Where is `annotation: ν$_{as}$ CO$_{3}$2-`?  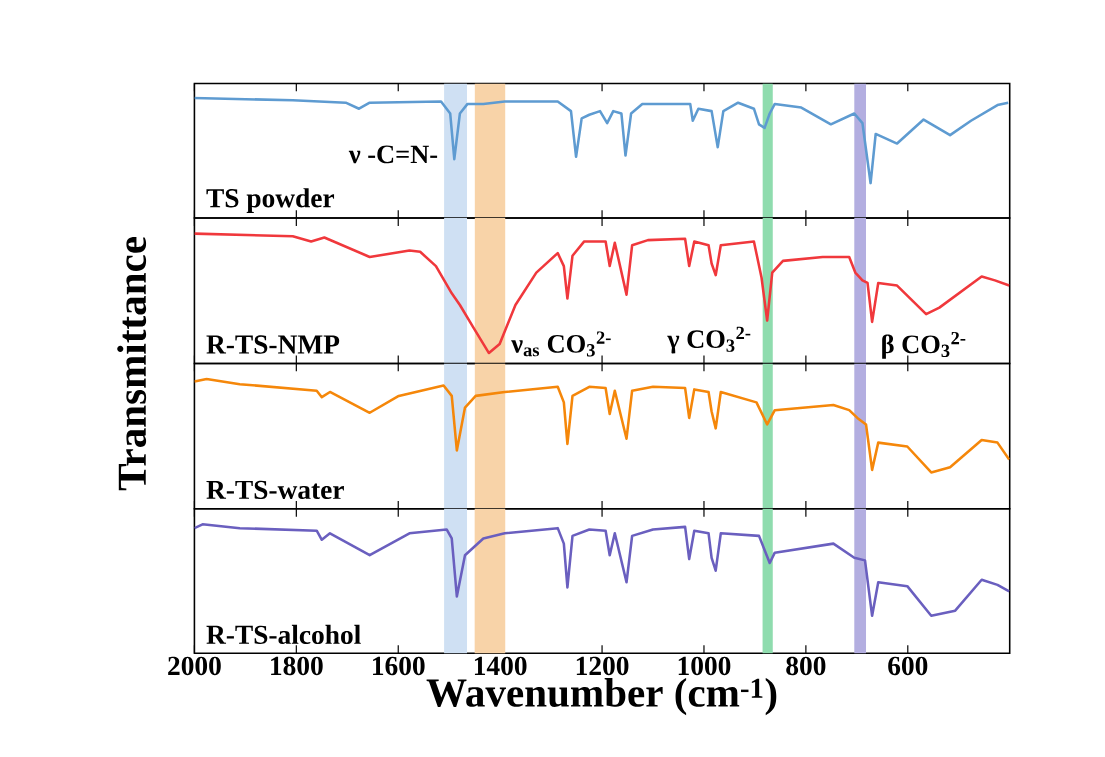
annotation: ν$_{as}$ CO$_{3}$2- is located at coordinates (561, 344).